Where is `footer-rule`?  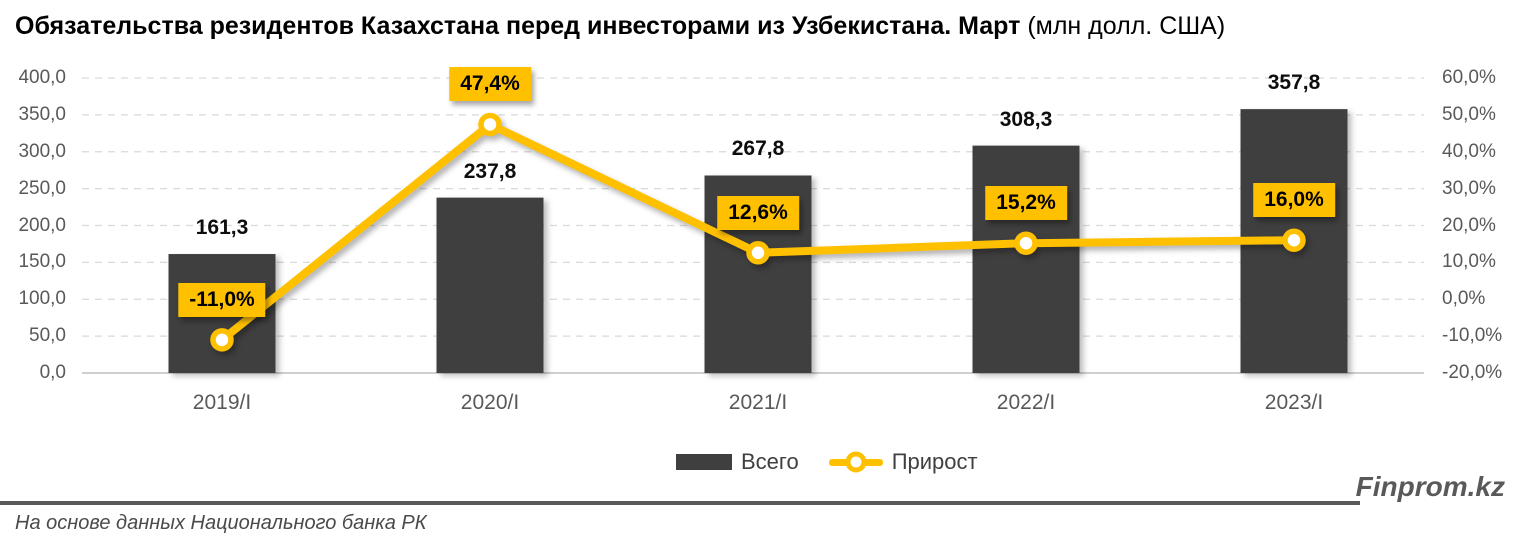
footer-rule is located at coordinates (680, 503).